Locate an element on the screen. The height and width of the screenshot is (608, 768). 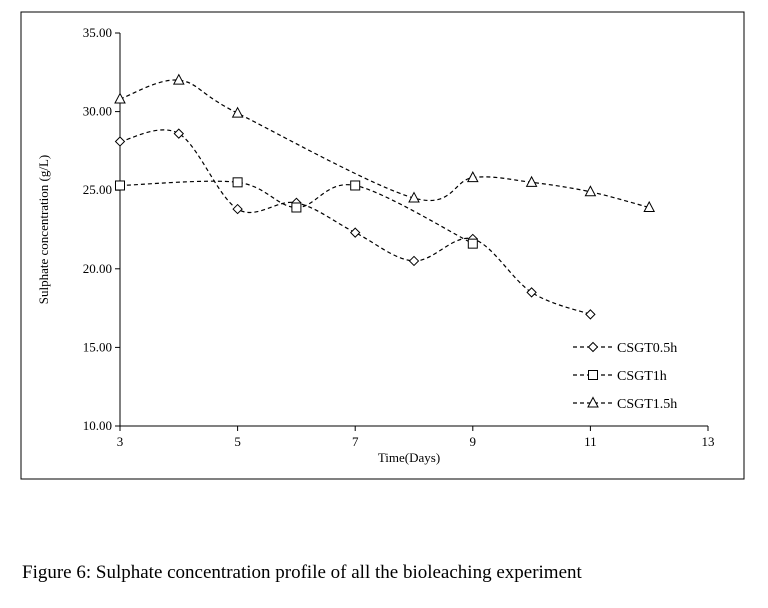
x-tick-label: 3 is located at coordinates (120, 441).